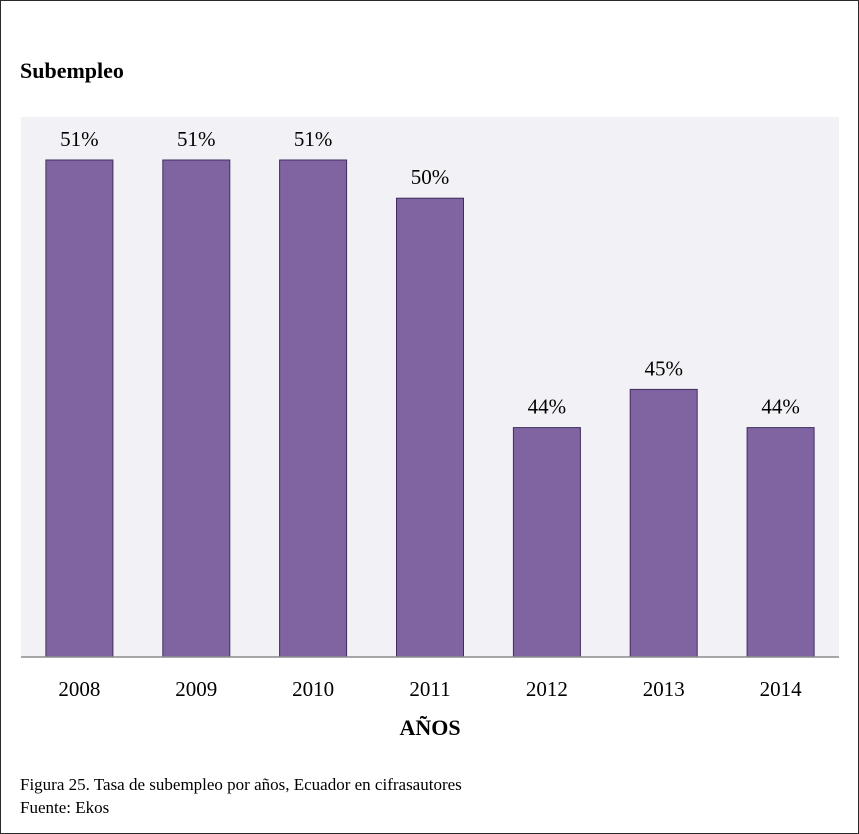 The height and width of the screenshot is (834, 859). I want to click on bar-2009, so click(196, 408).